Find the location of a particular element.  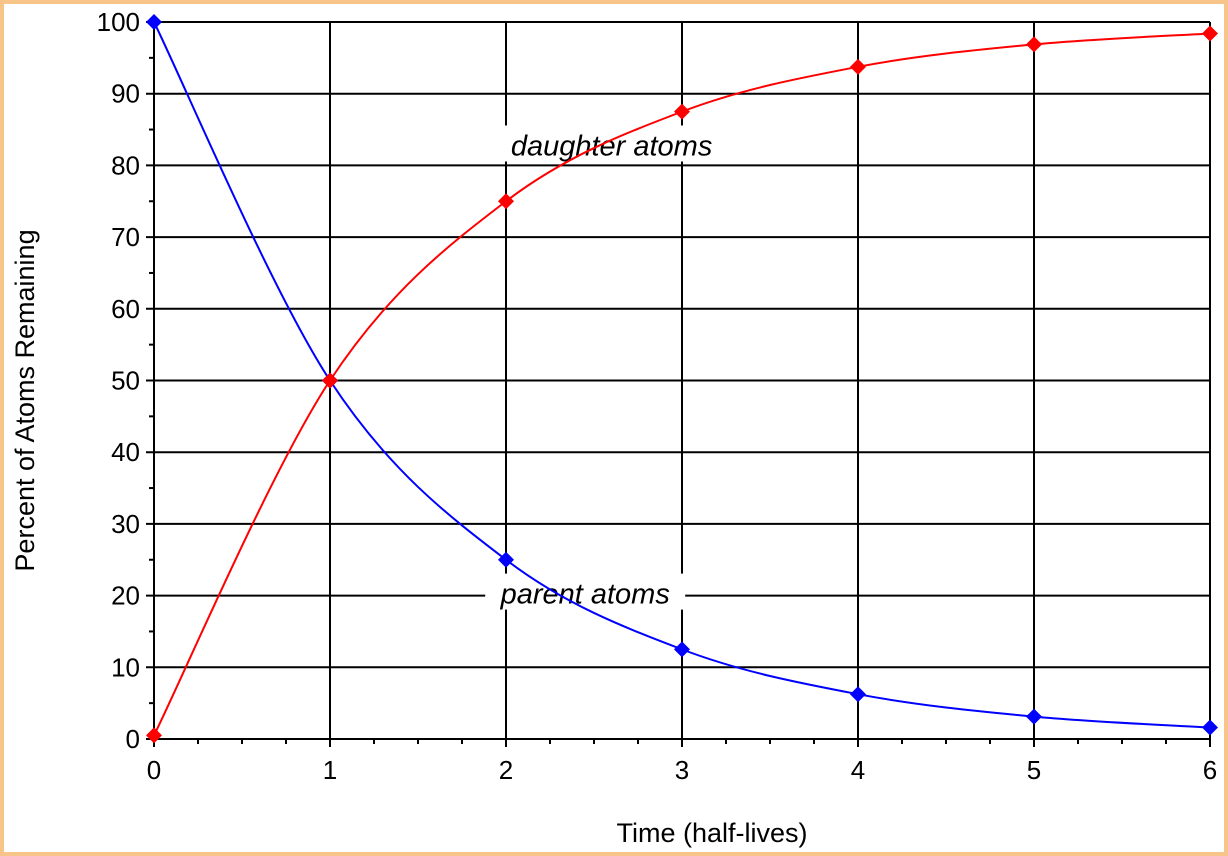

y-tick-label: 40 is located at coordinates (125, 452).